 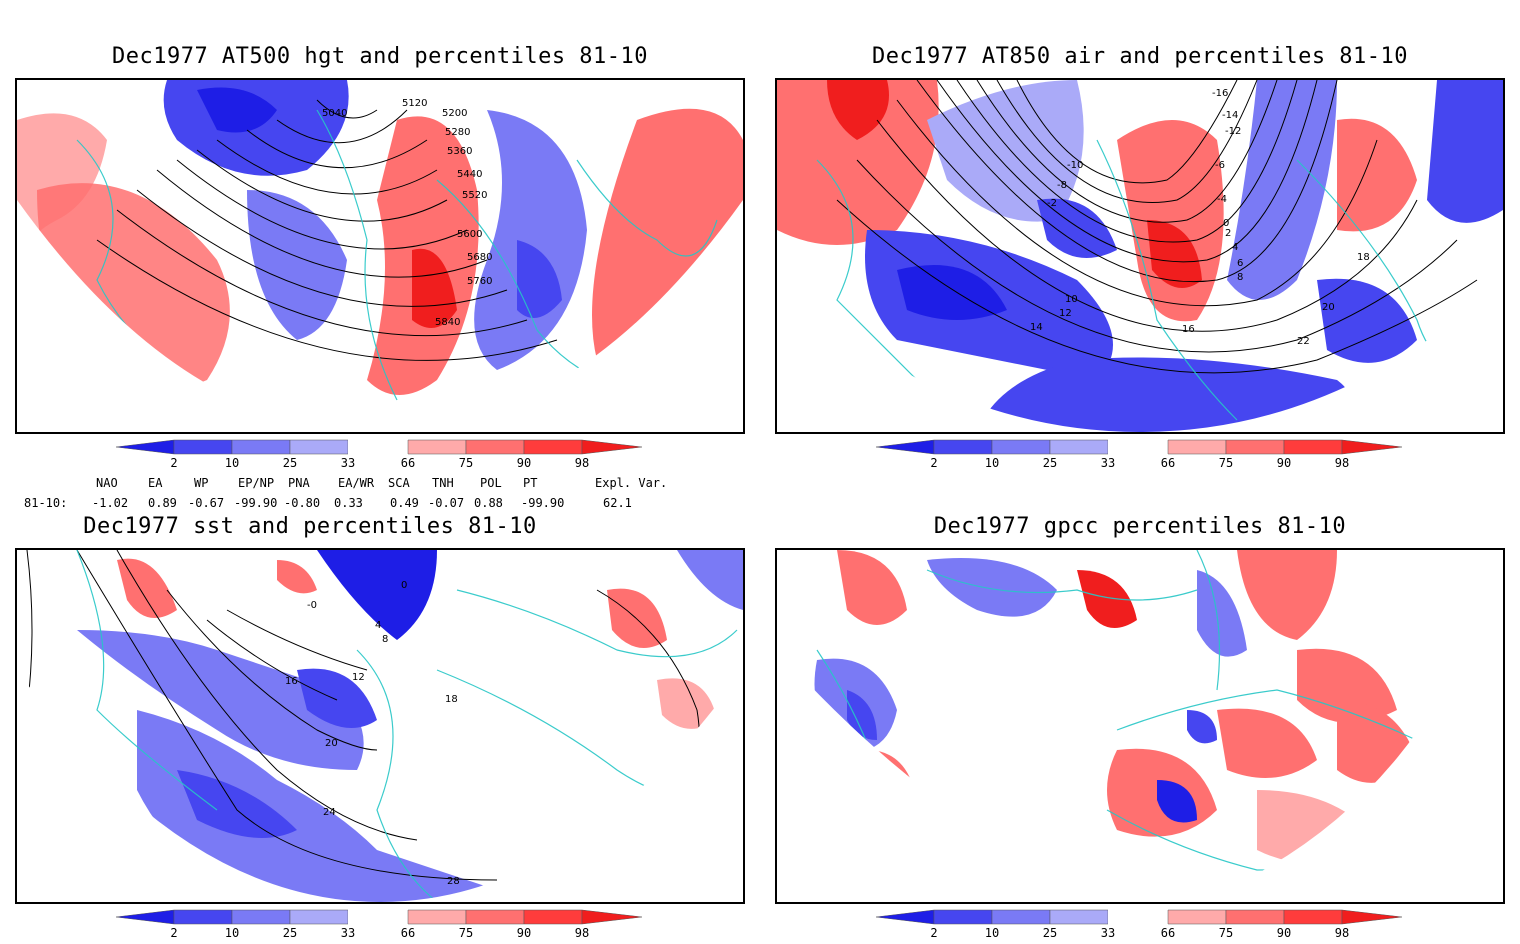 What do you see at coordinates (155, 483) in the screenshot?
I see `index-name: EA` at bounding box center [155, 483].